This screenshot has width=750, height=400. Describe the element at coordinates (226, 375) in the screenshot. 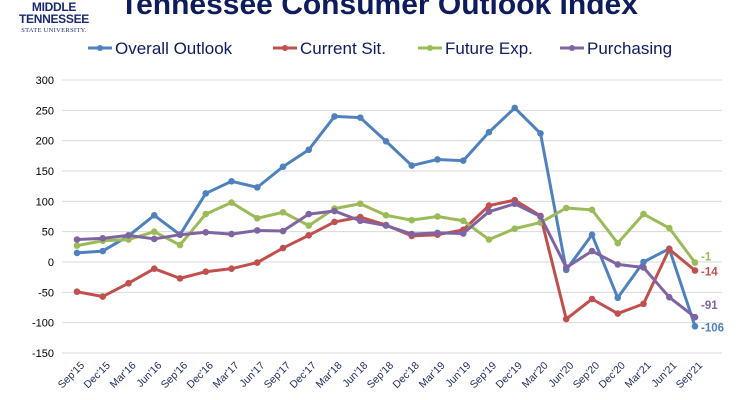

I see `x-tick-label: Mar'17` at that location.